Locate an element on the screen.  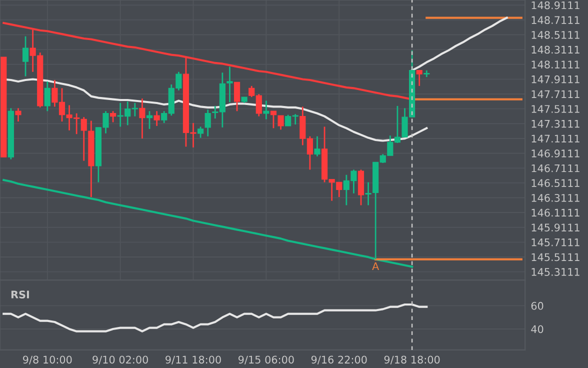
x-tick-label: 9/15 06:00 is located at coordinates (266, 360).